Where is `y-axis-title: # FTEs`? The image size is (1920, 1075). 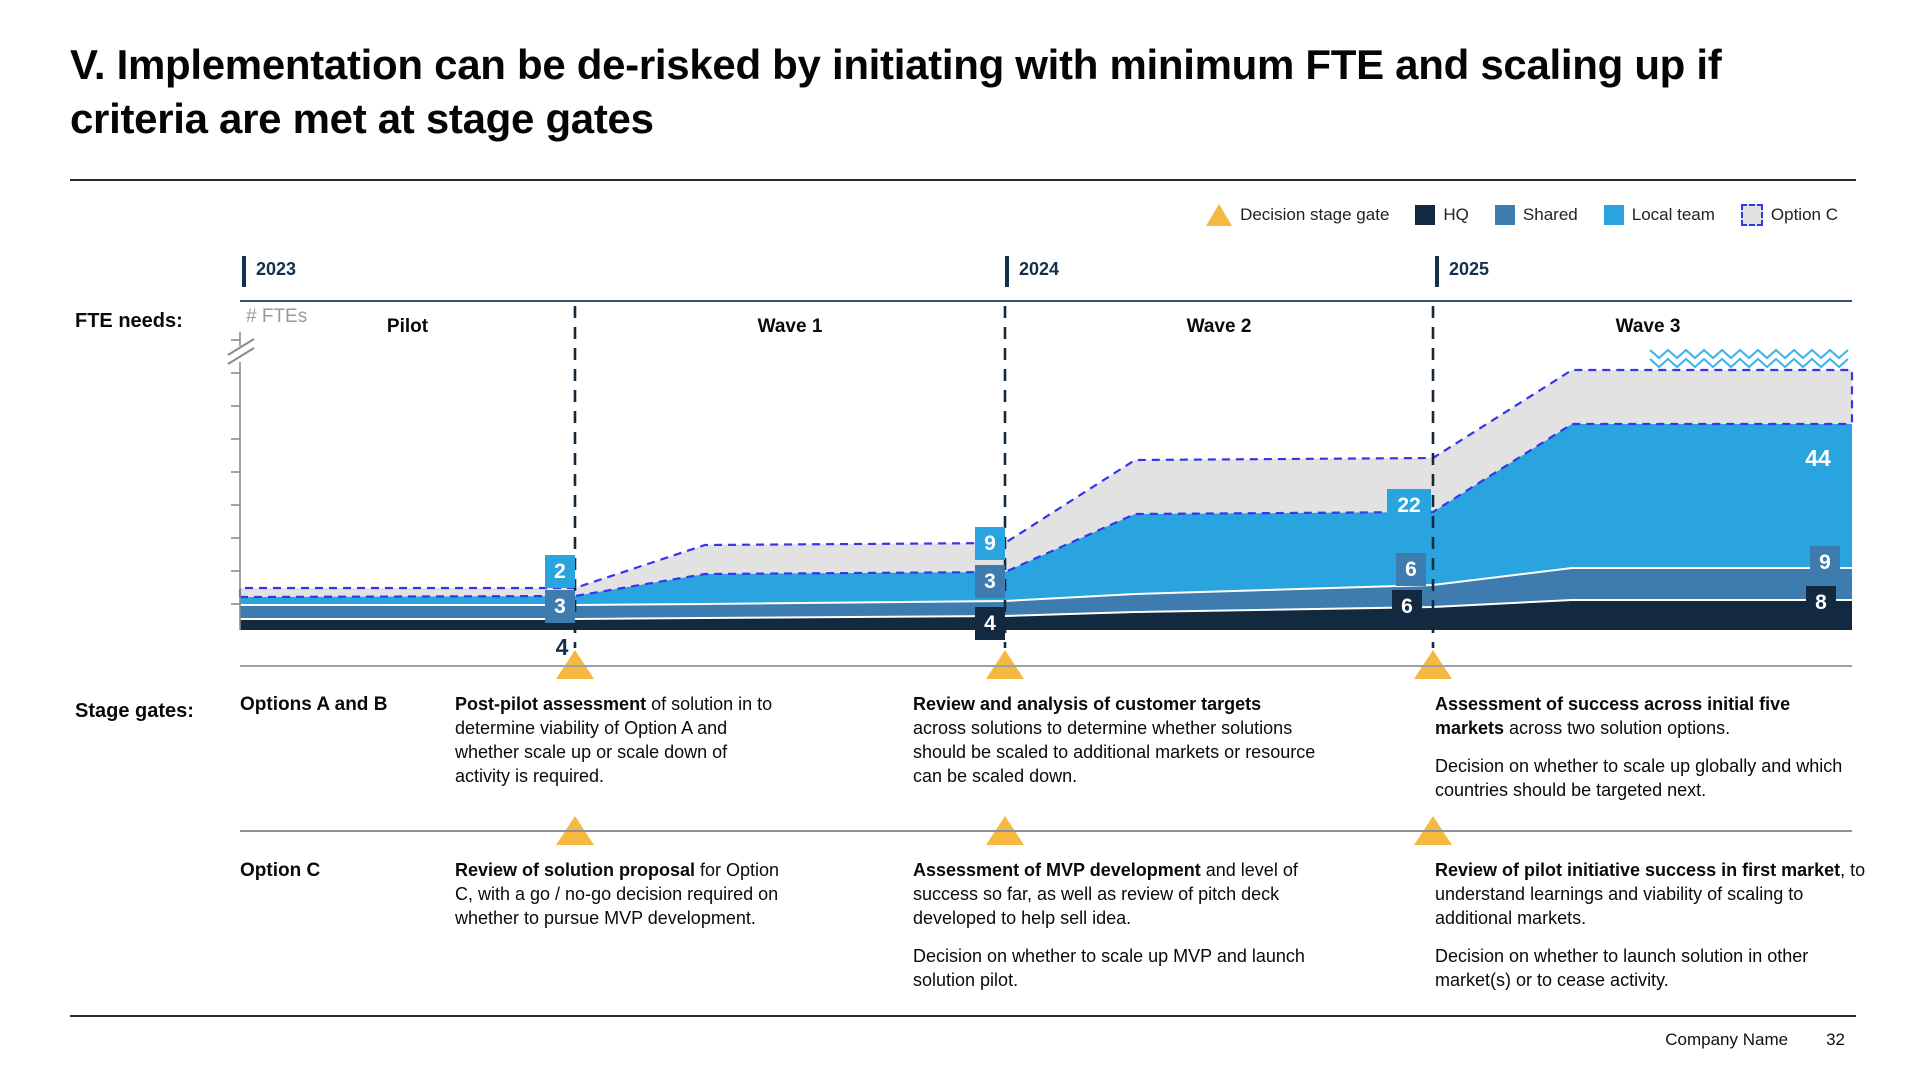 y-axis-title: # FTEs is located at coordinates (277, 316).